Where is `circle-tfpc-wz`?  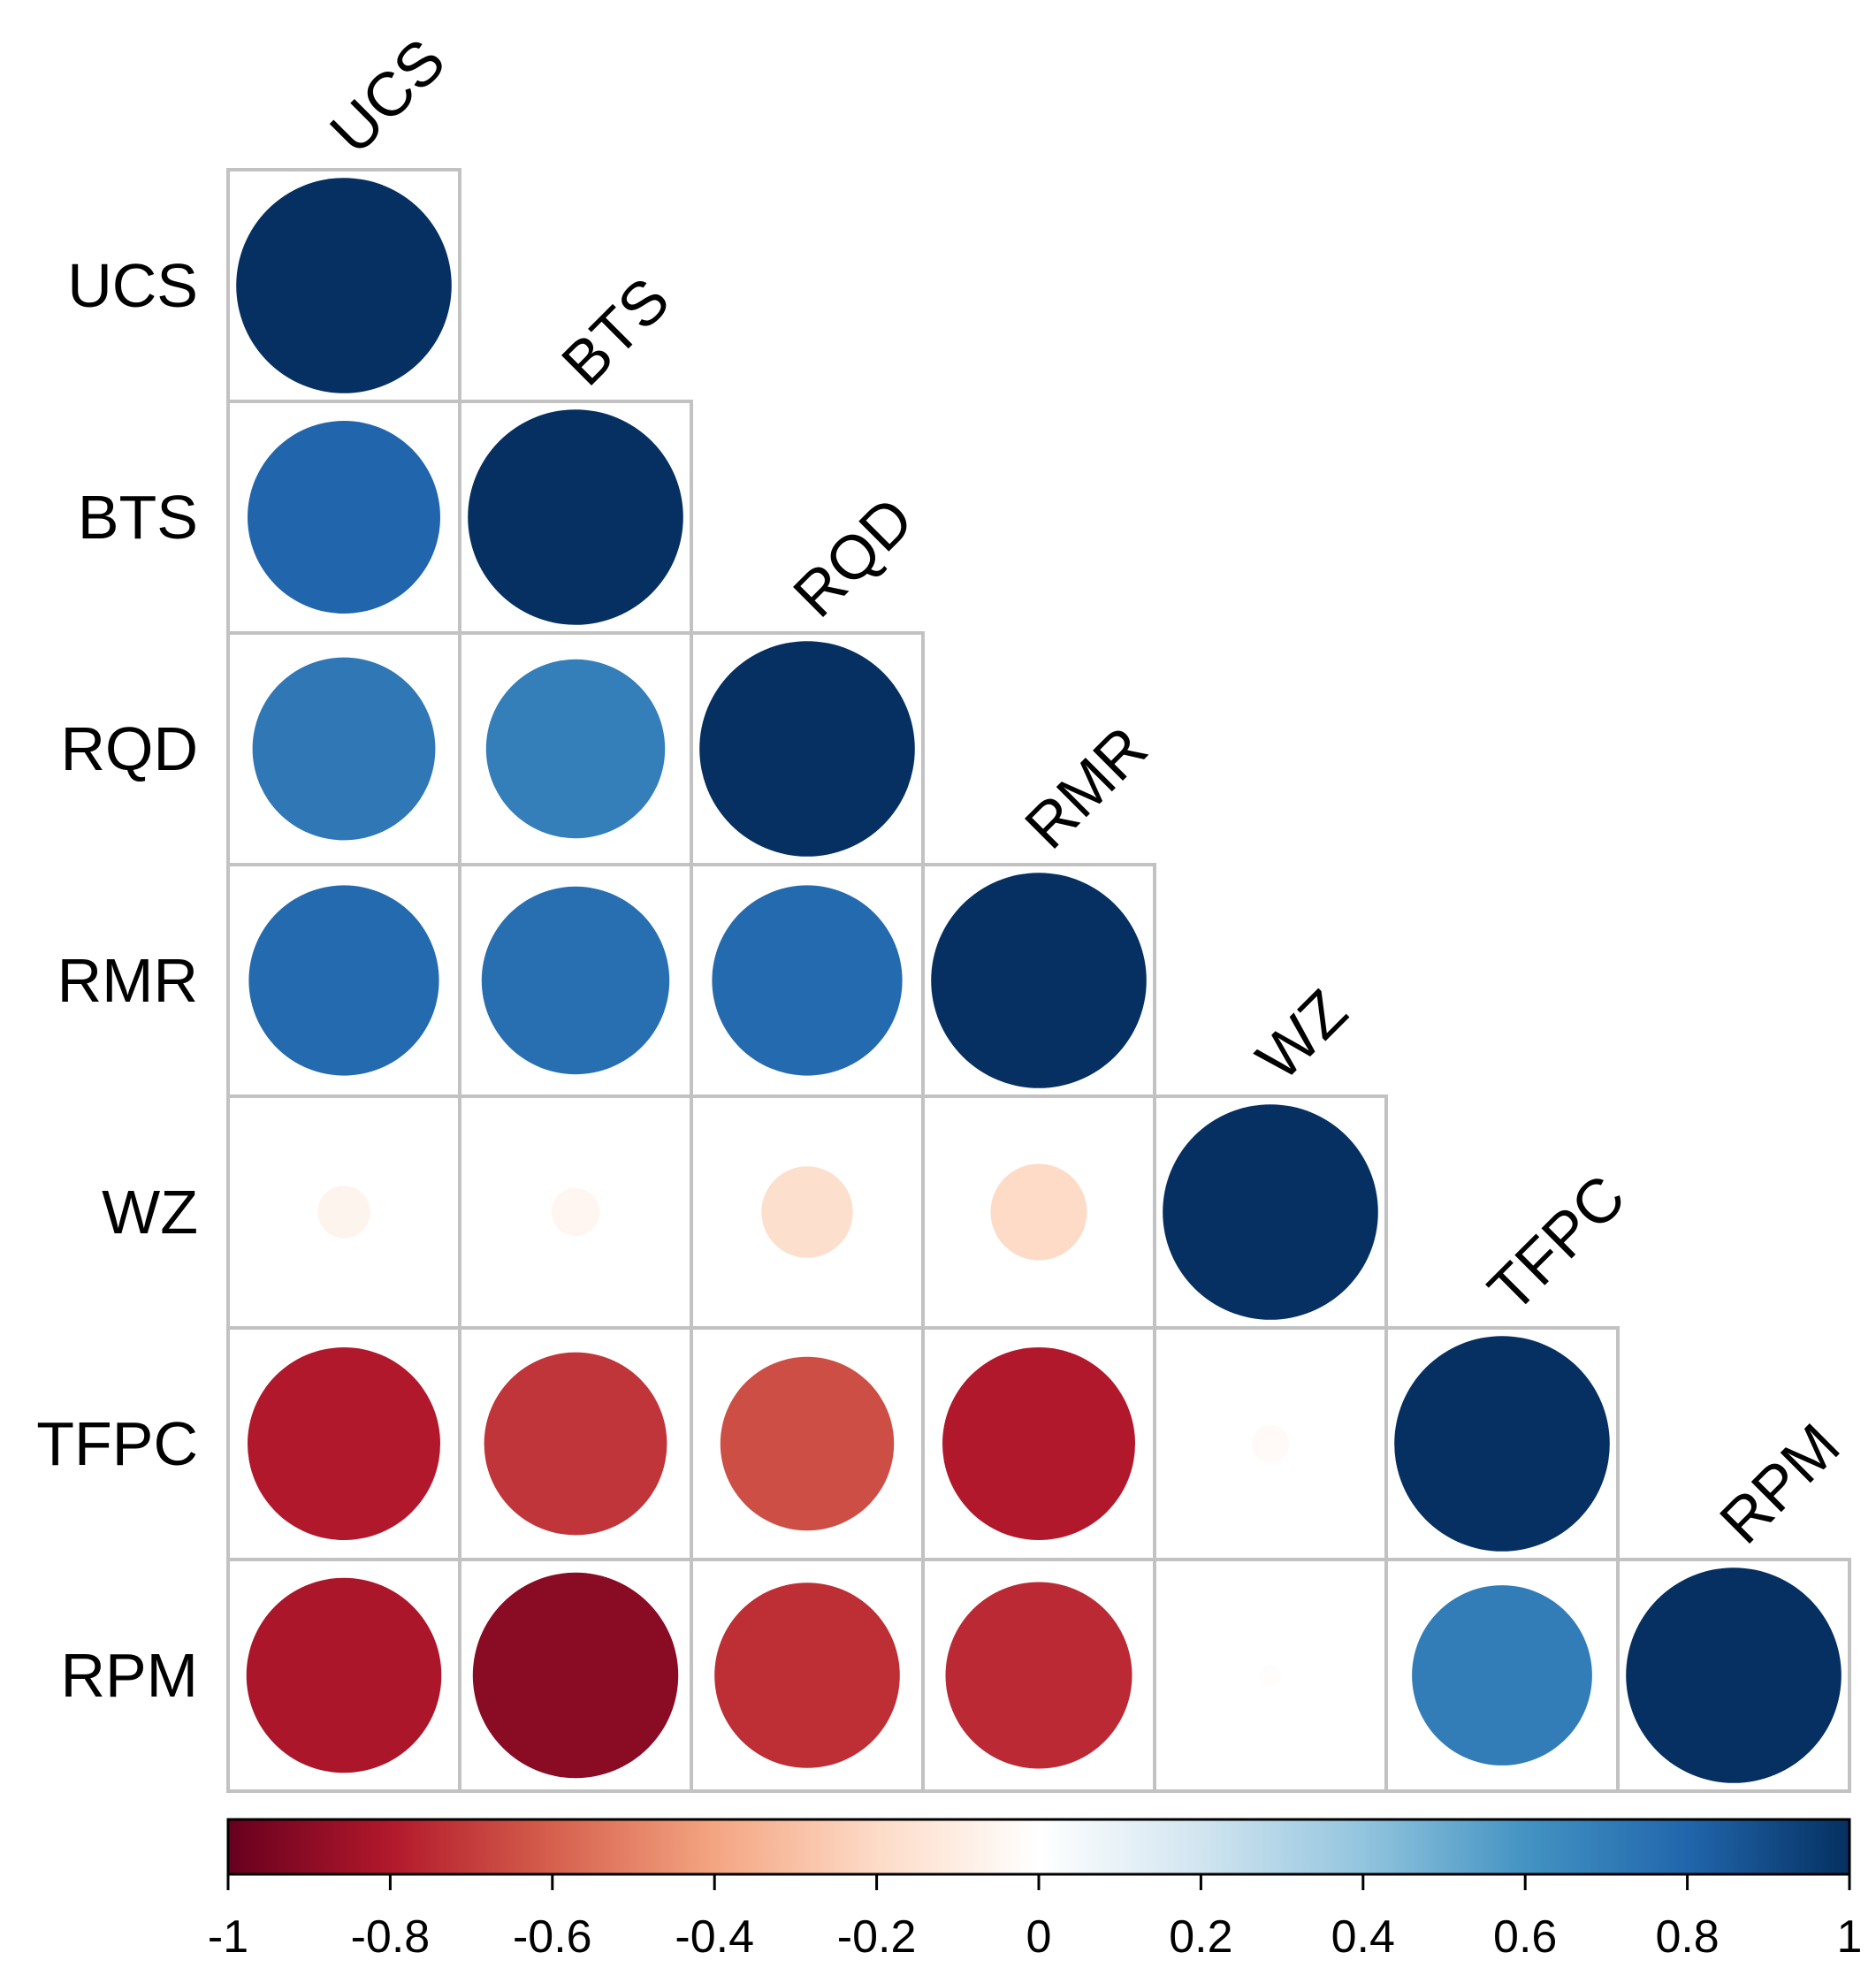
circle-tfpc-wz is located at coordinates (1270, 1443).